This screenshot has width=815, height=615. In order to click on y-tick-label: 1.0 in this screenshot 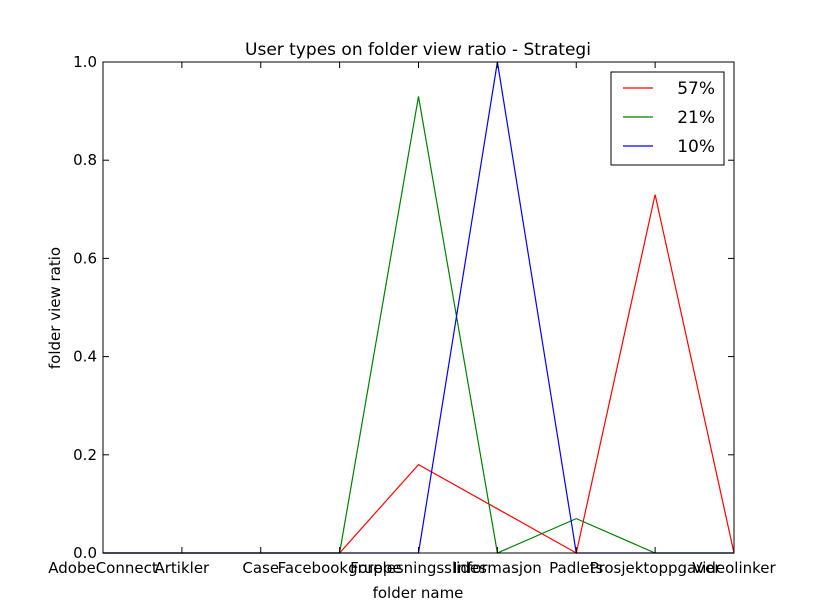, I will do `click(85, 62)`.